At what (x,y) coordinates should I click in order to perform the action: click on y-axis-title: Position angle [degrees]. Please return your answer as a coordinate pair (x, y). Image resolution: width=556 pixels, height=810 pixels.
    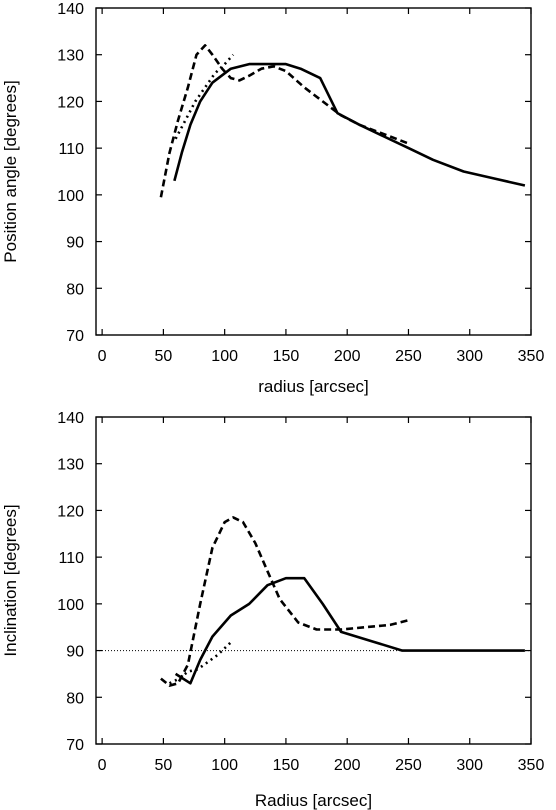
    Looking at the image, I should click on (10, 171).